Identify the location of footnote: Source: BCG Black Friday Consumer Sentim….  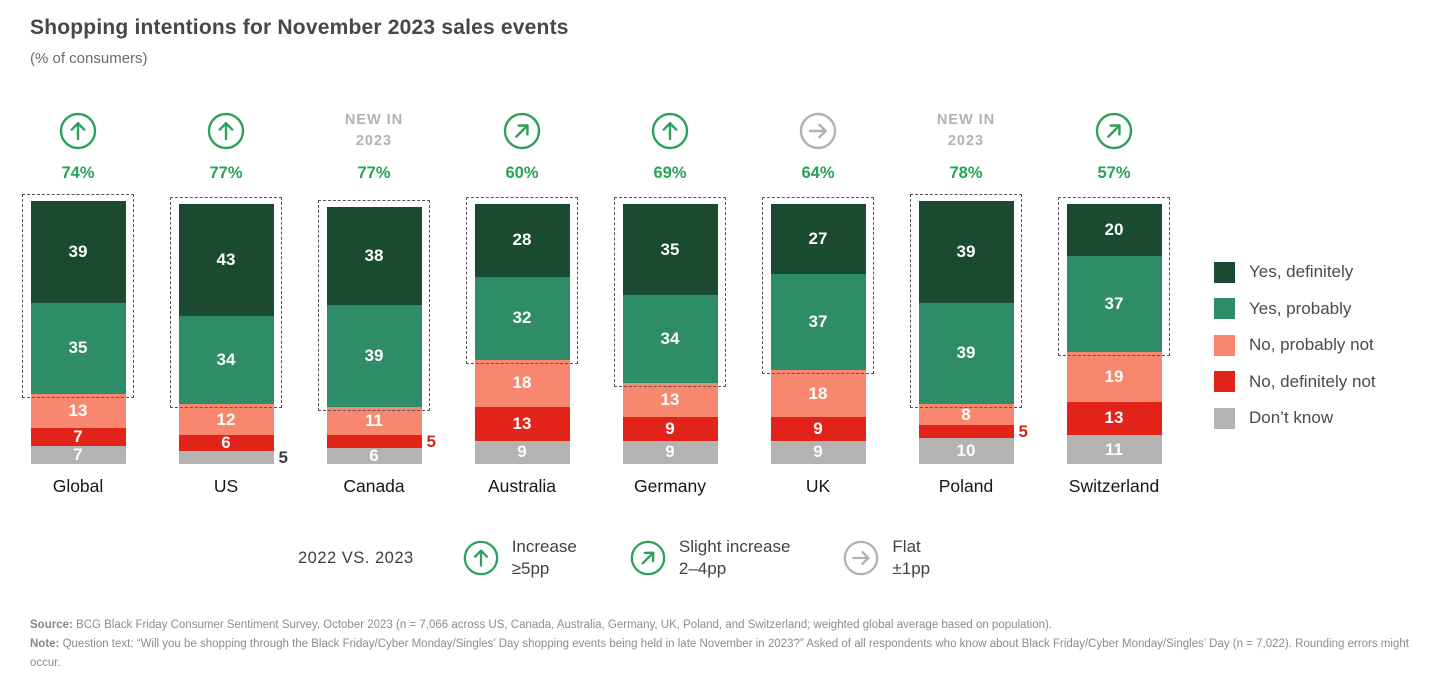
(730, 644).